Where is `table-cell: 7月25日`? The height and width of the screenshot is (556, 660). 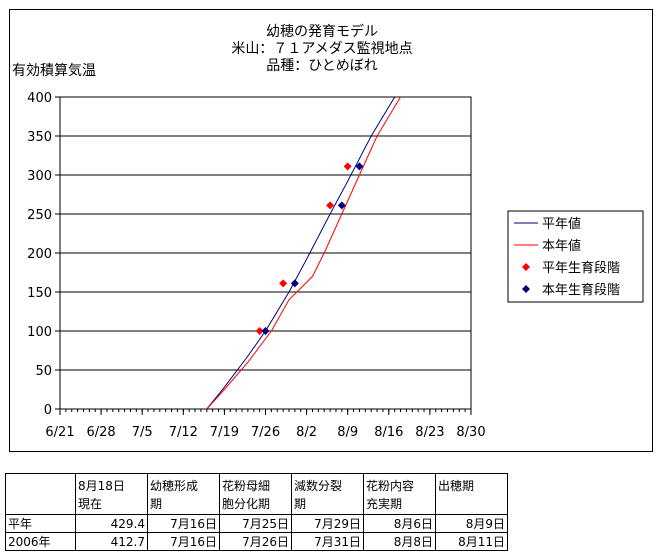
table-cell: 7月25日 is located at coordinates (255, 523).